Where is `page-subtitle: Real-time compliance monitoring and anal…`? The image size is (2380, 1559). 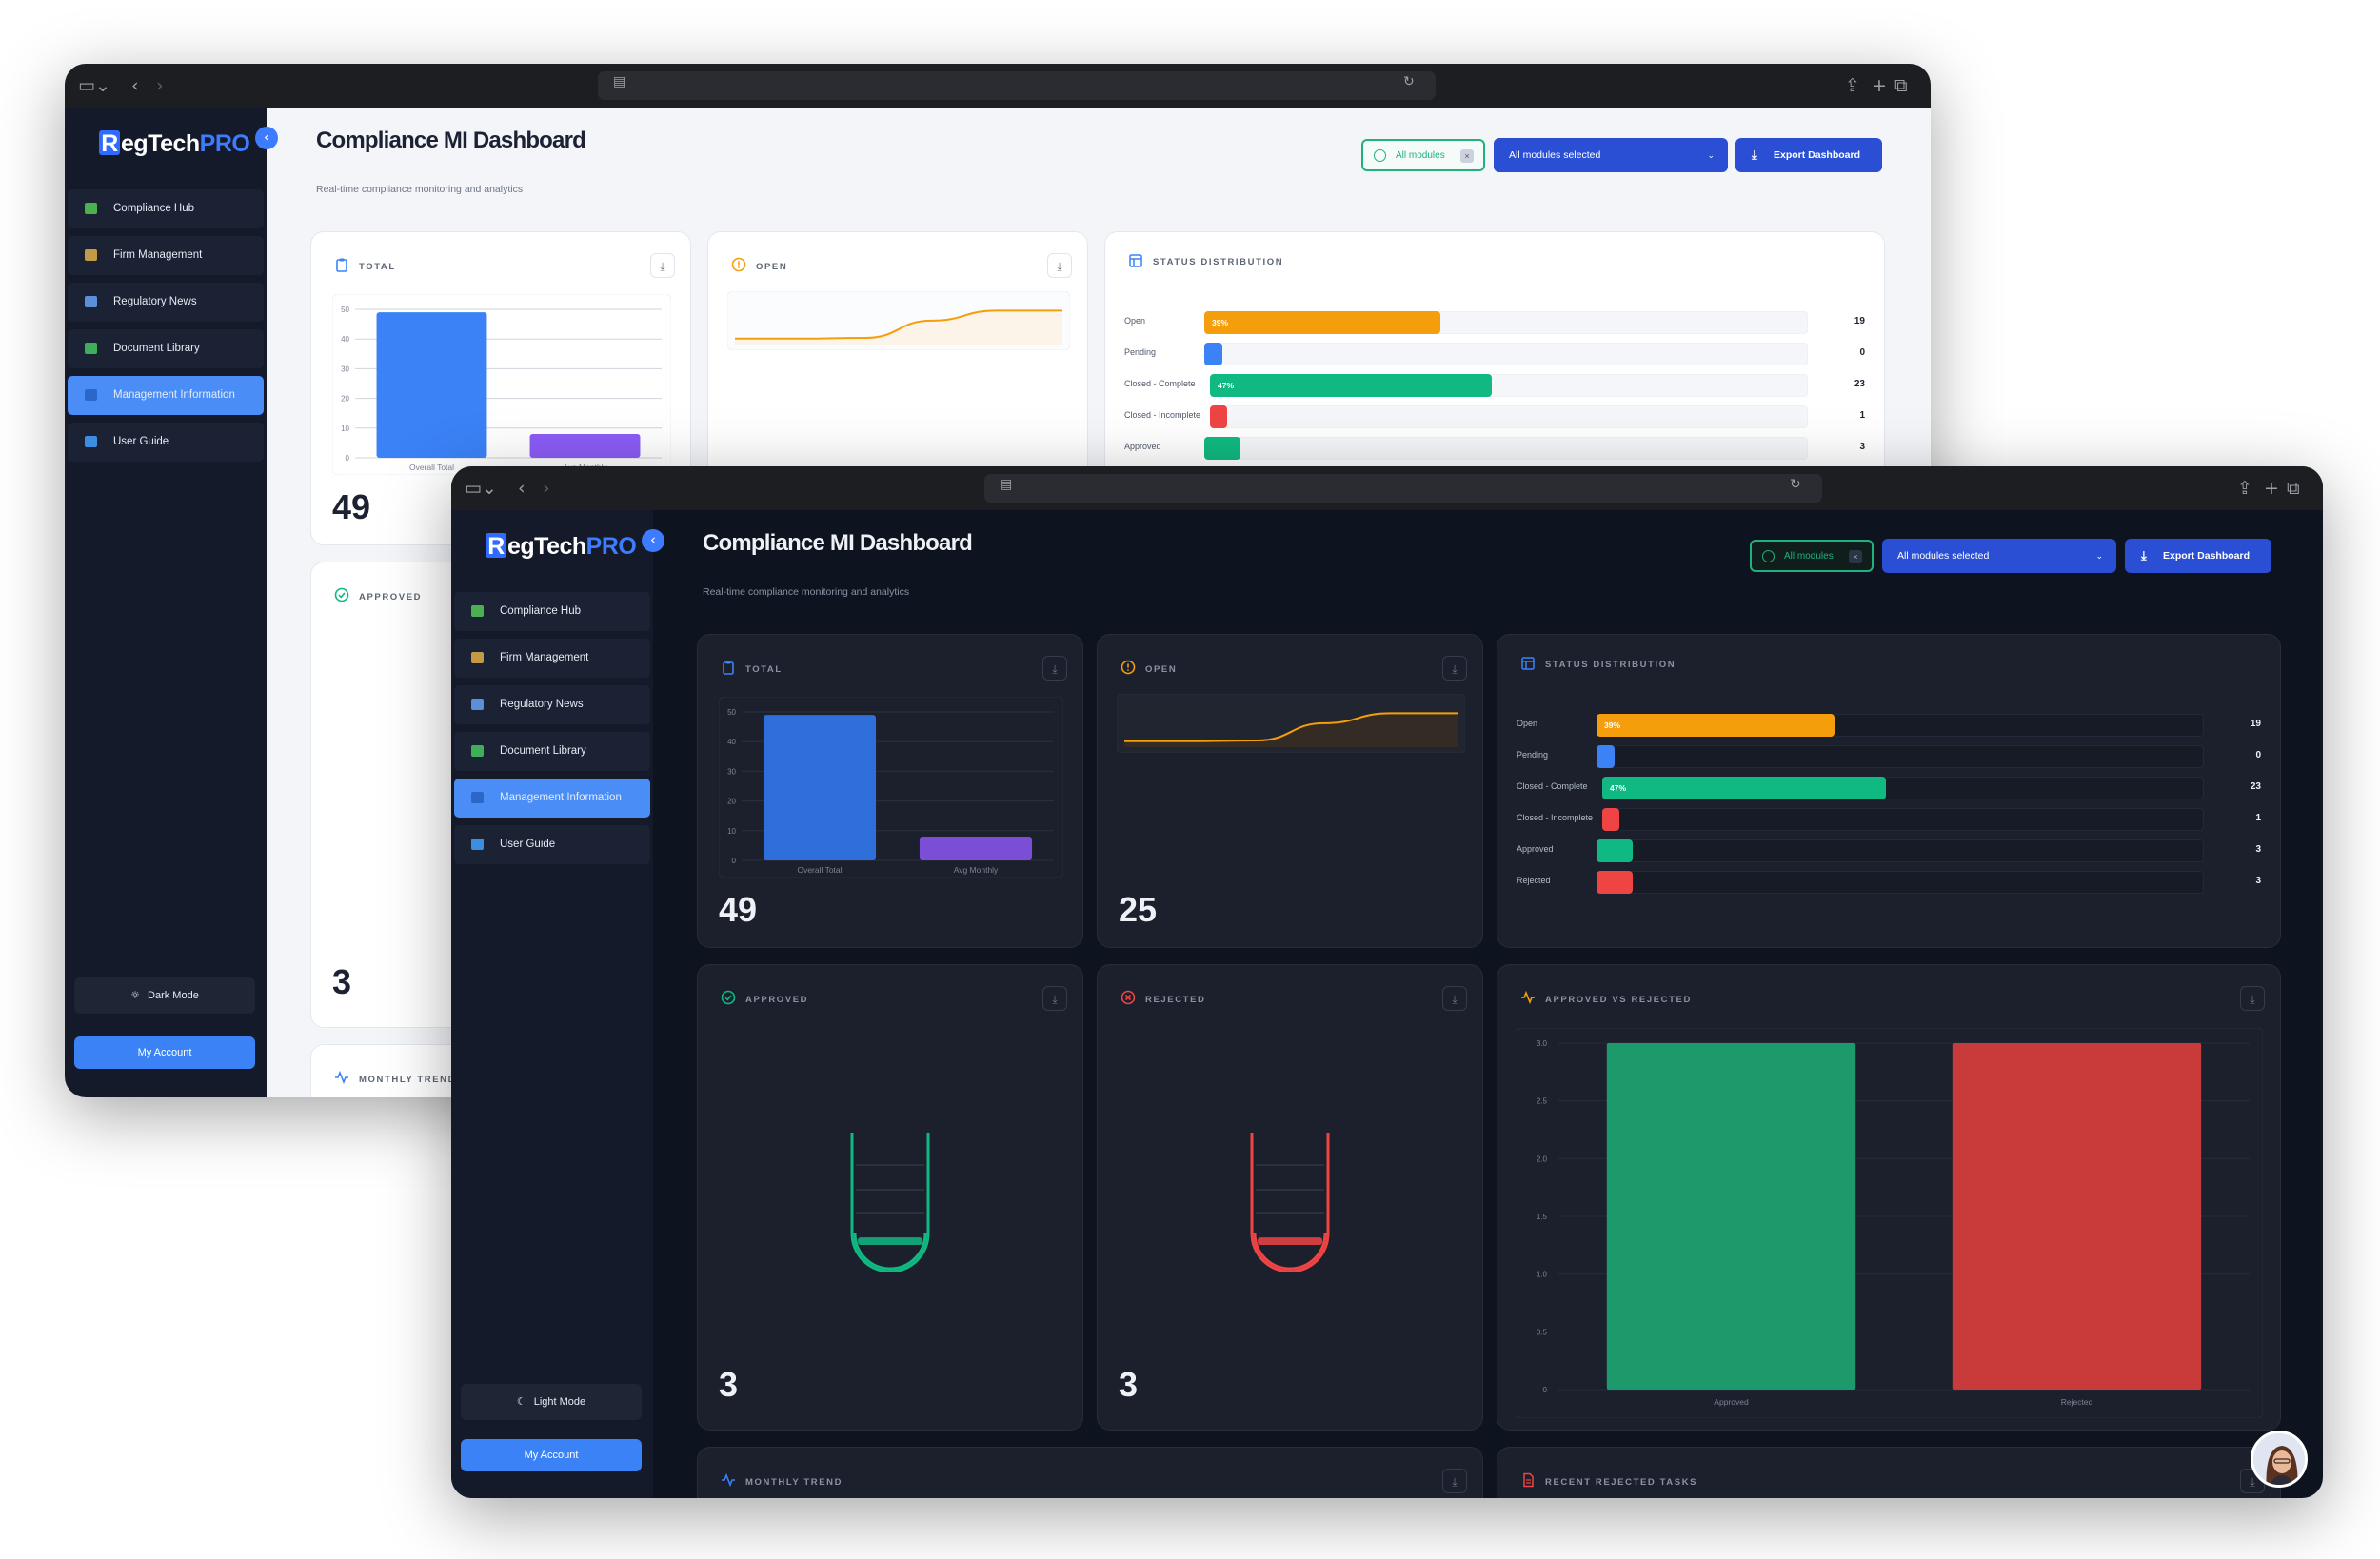
page-subtitle: Real-time compliance monitoring and anal… is located at coordinates (420, 189).